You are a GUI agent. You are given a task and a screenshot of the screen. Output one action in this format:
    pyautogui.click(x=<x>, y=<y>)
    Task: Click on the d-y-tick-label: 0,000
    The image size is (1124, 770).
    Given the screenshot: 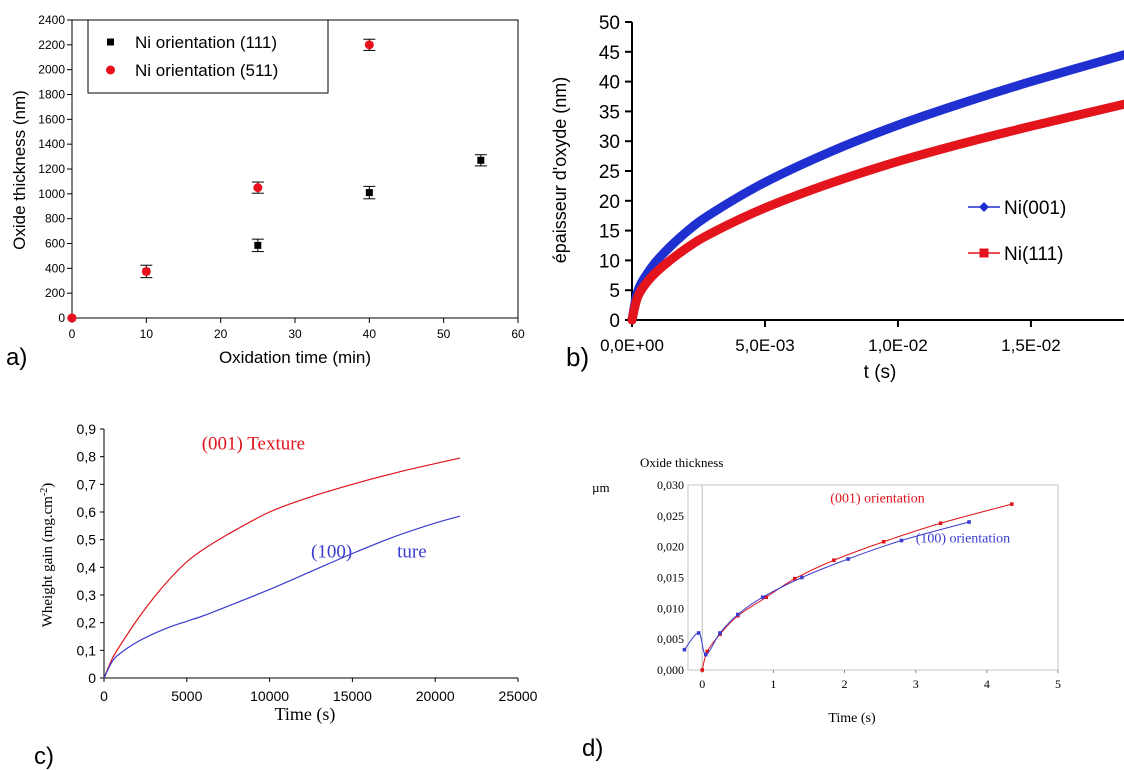 What is the action you would take?
    pyautogui.click(x=670, y=670)
    